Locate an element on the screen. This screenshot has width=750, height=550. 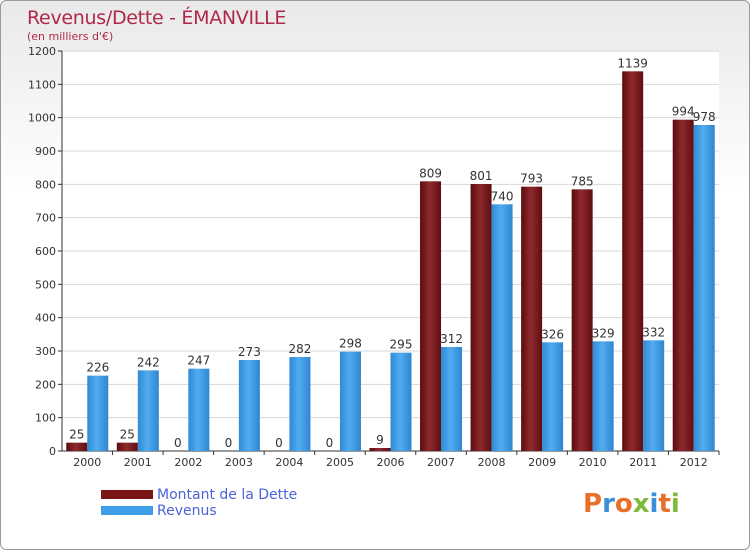
legend-swatch-debt is located at coordinates (127, 494).